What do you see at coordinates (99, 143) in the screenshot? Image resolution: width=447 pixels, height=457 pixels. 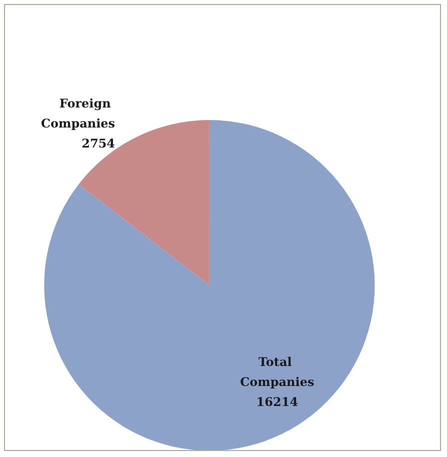 I see `data-label: 2754` at bounding box center [99, 143].